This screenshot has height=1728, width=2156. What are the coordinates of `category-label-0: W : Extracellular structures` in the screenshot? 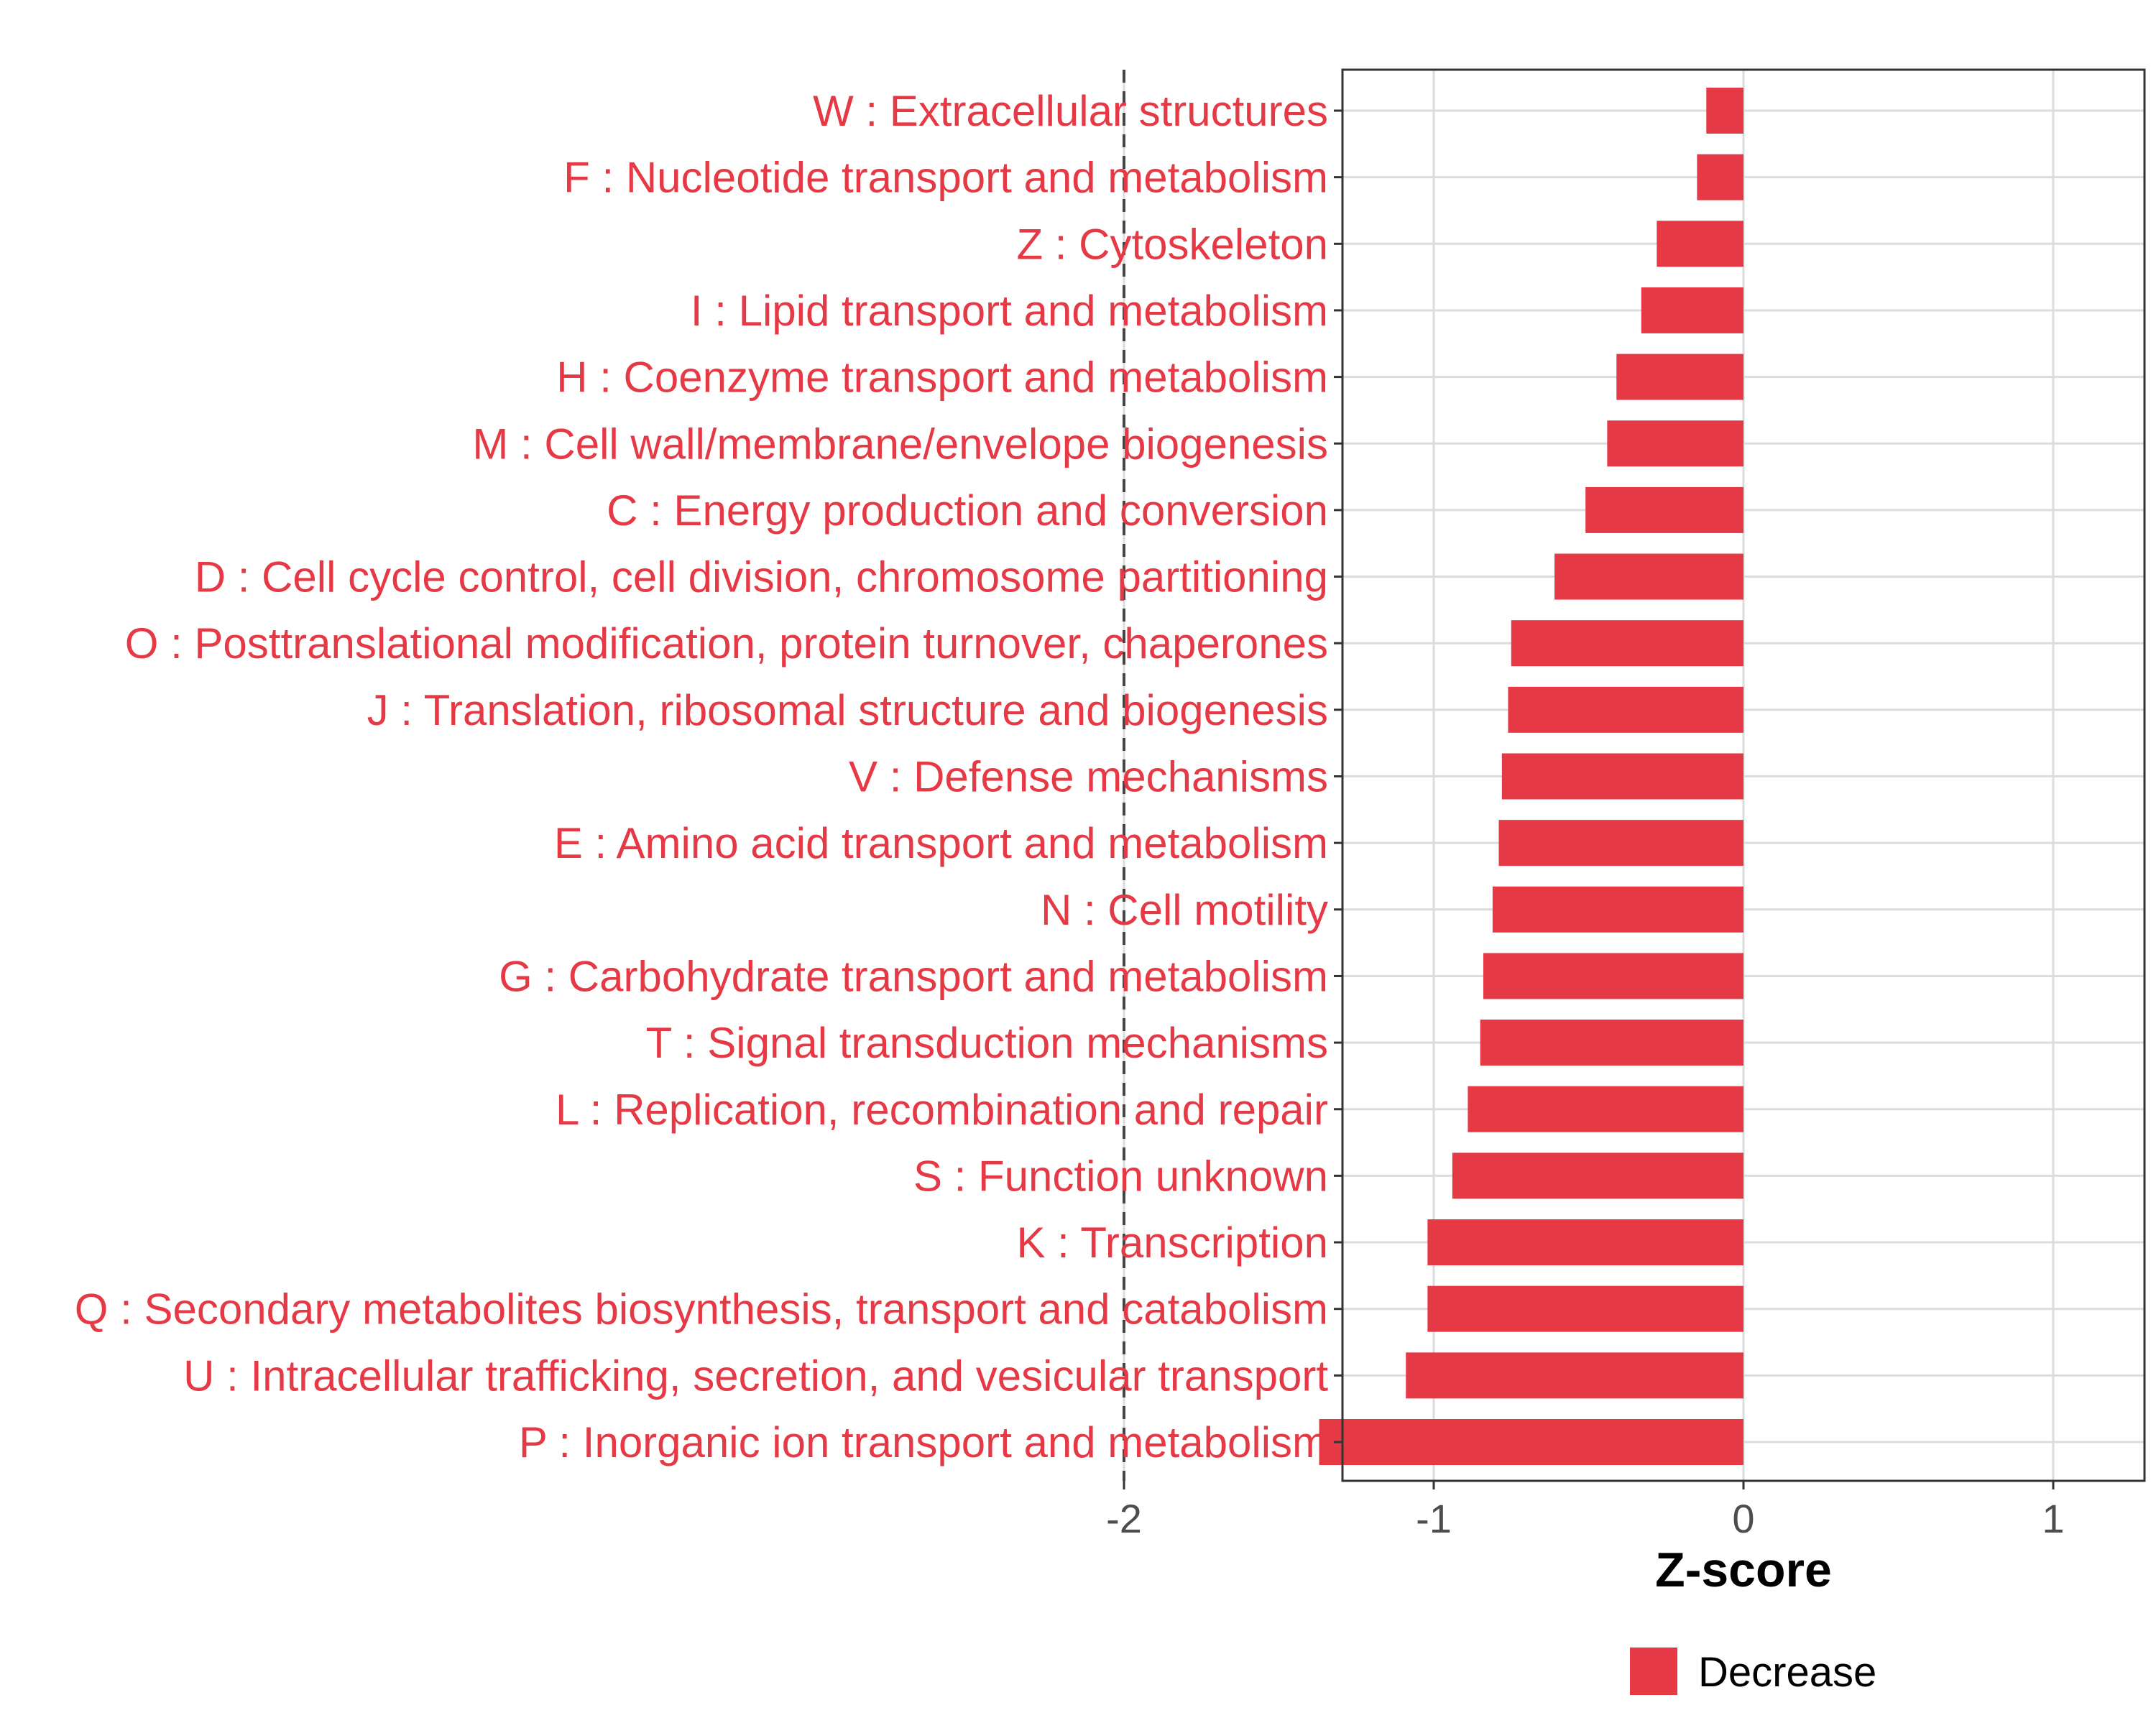 It's located at (1070, 111).